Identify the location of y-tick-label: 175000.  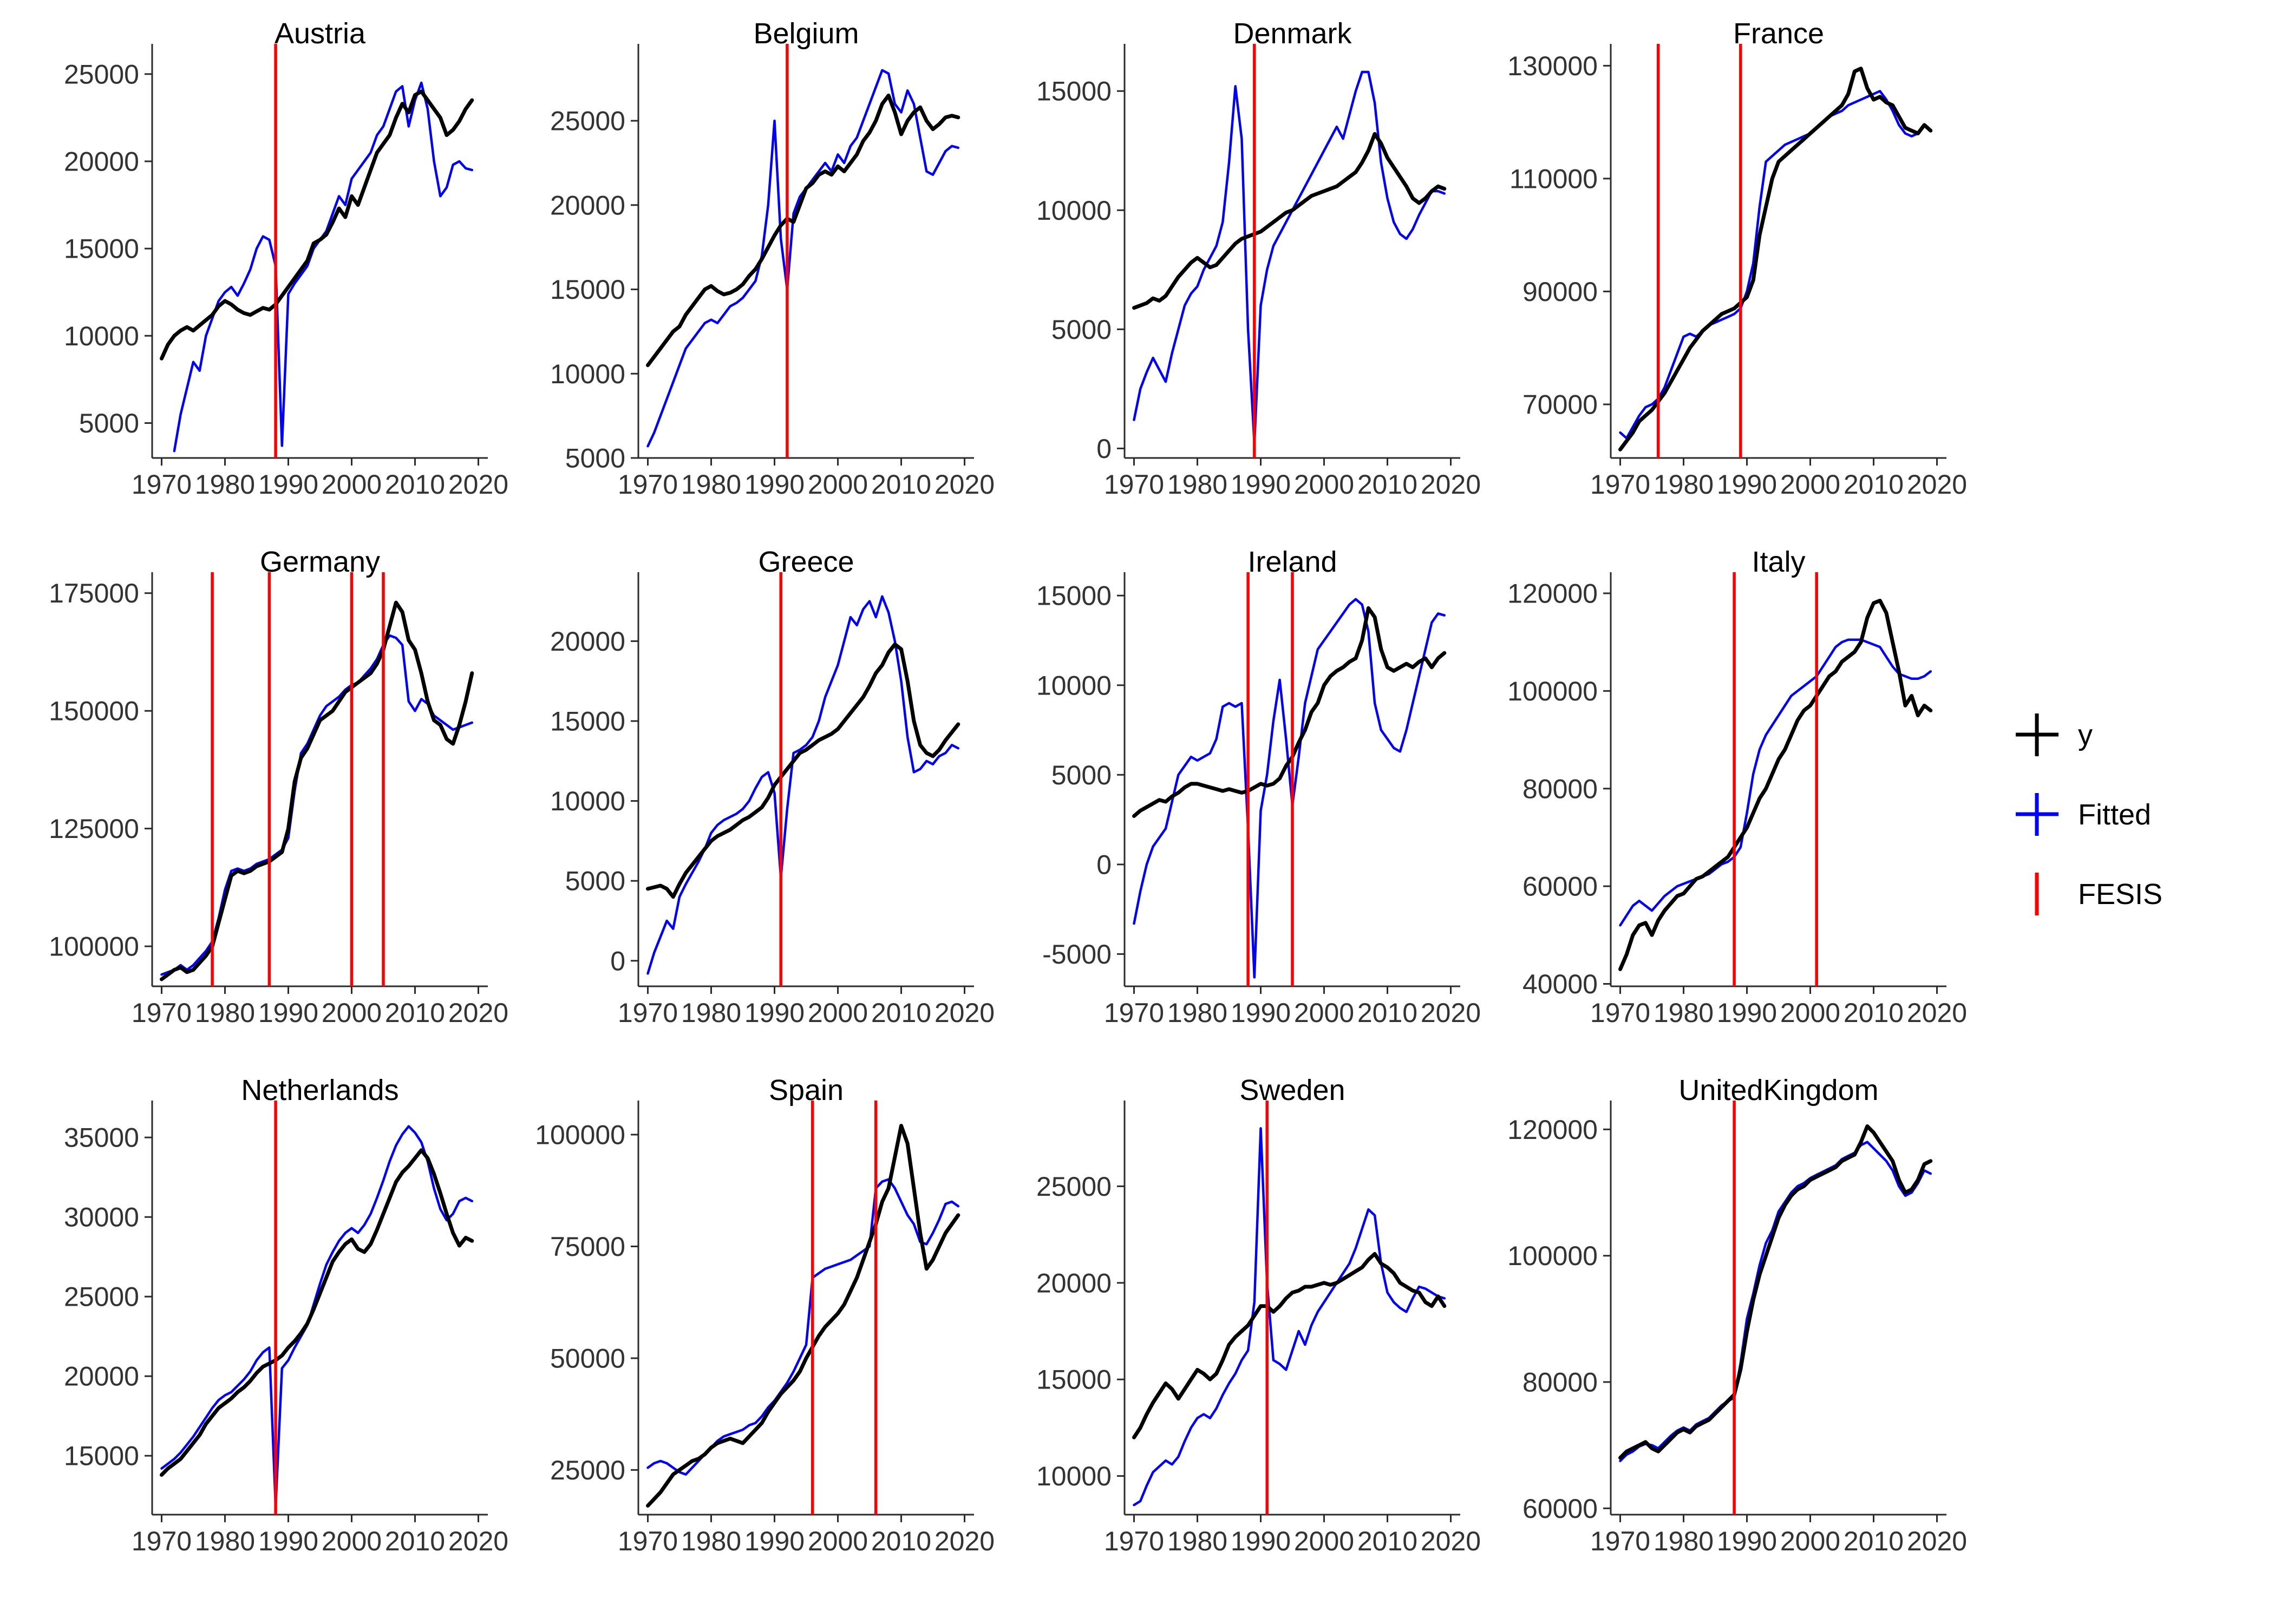
(94, 593).